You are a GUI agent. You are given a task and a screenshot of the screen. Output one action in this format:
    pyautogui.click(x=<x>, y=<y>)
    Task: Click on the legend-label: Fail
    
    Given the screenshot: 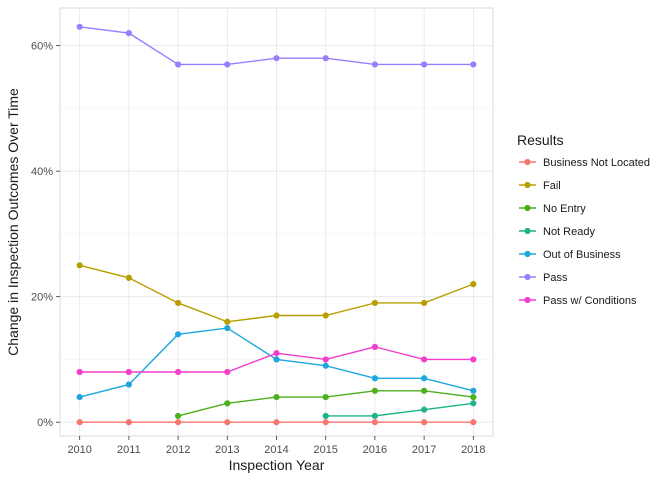 What is the action you would take?
    pyautogui.click(x=552, y=186)
    